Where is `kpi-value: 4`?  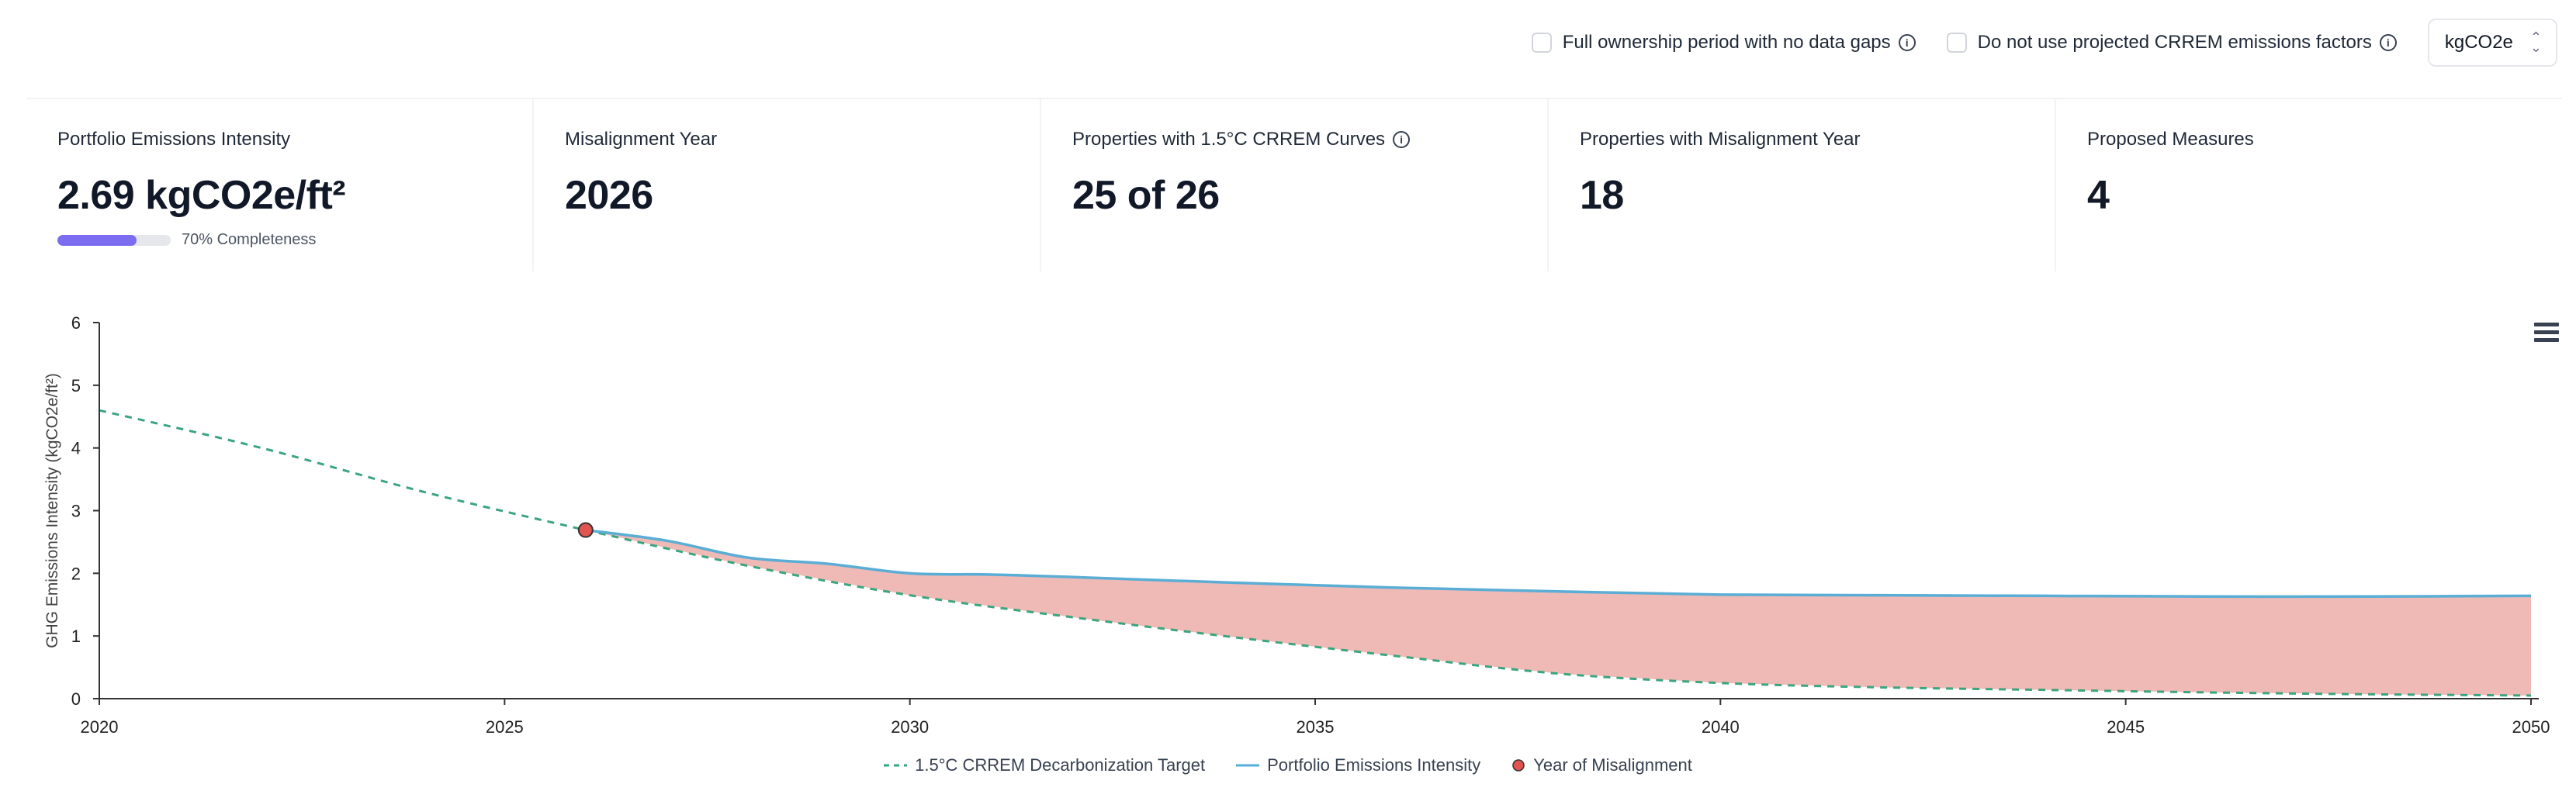
kpi-value: 4 is located at coordinates (2098, 195).